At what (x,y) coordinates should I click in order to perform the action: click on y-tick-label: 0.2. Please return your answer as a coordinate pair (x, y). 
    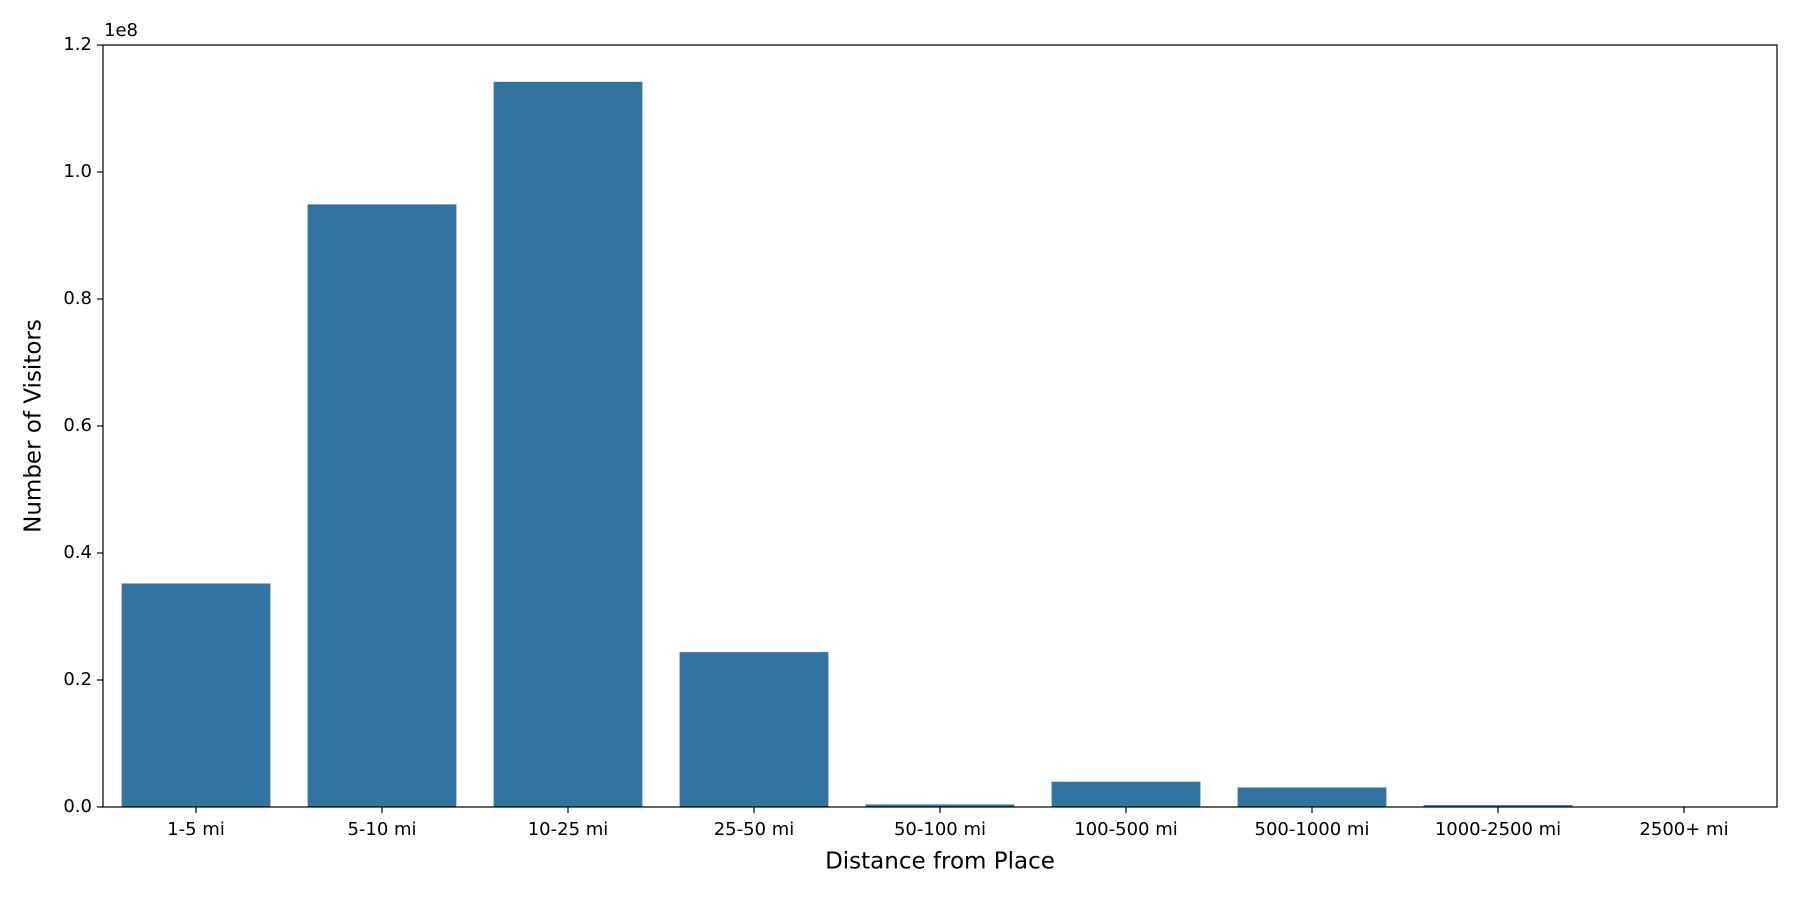
    Looking at the image, I should click on (77, 679).